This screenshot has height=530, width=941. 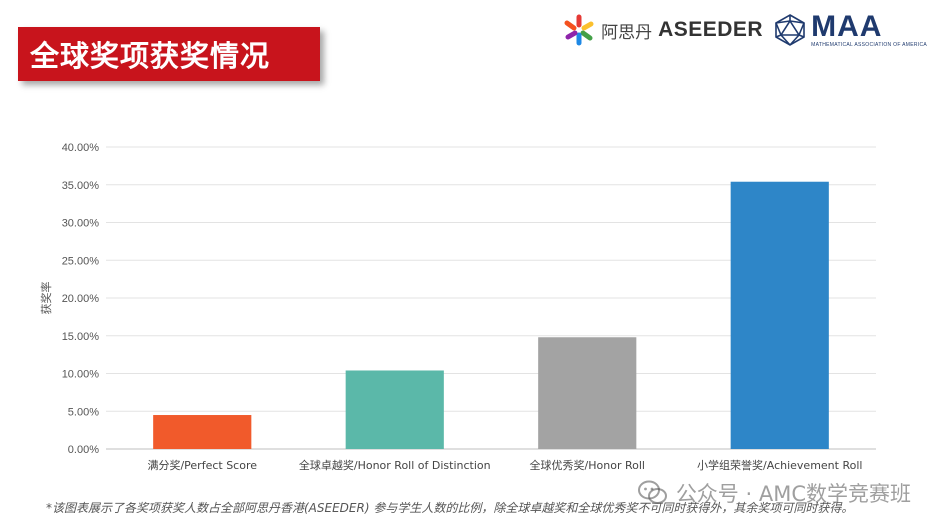 I want to click on maa-icosahedron-icon, so click(x=790, y=30).